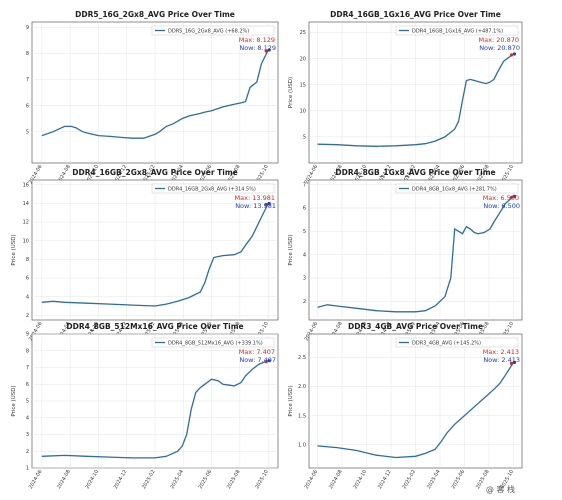 This screenshot has height=500, width=562. What do you see at coordinates (501, 206) in the screenshot?
I see `now-annotation: Now: 6.500` at bounding box center [501, 206].